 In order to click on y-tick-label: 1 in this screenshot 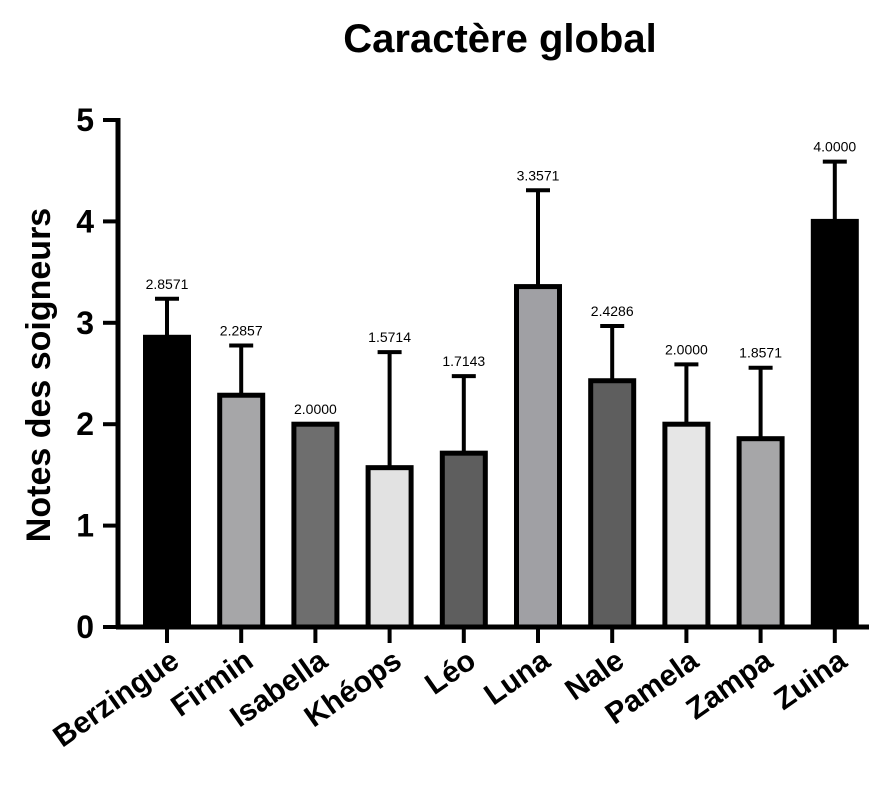, I will do `click(85, 526)`.